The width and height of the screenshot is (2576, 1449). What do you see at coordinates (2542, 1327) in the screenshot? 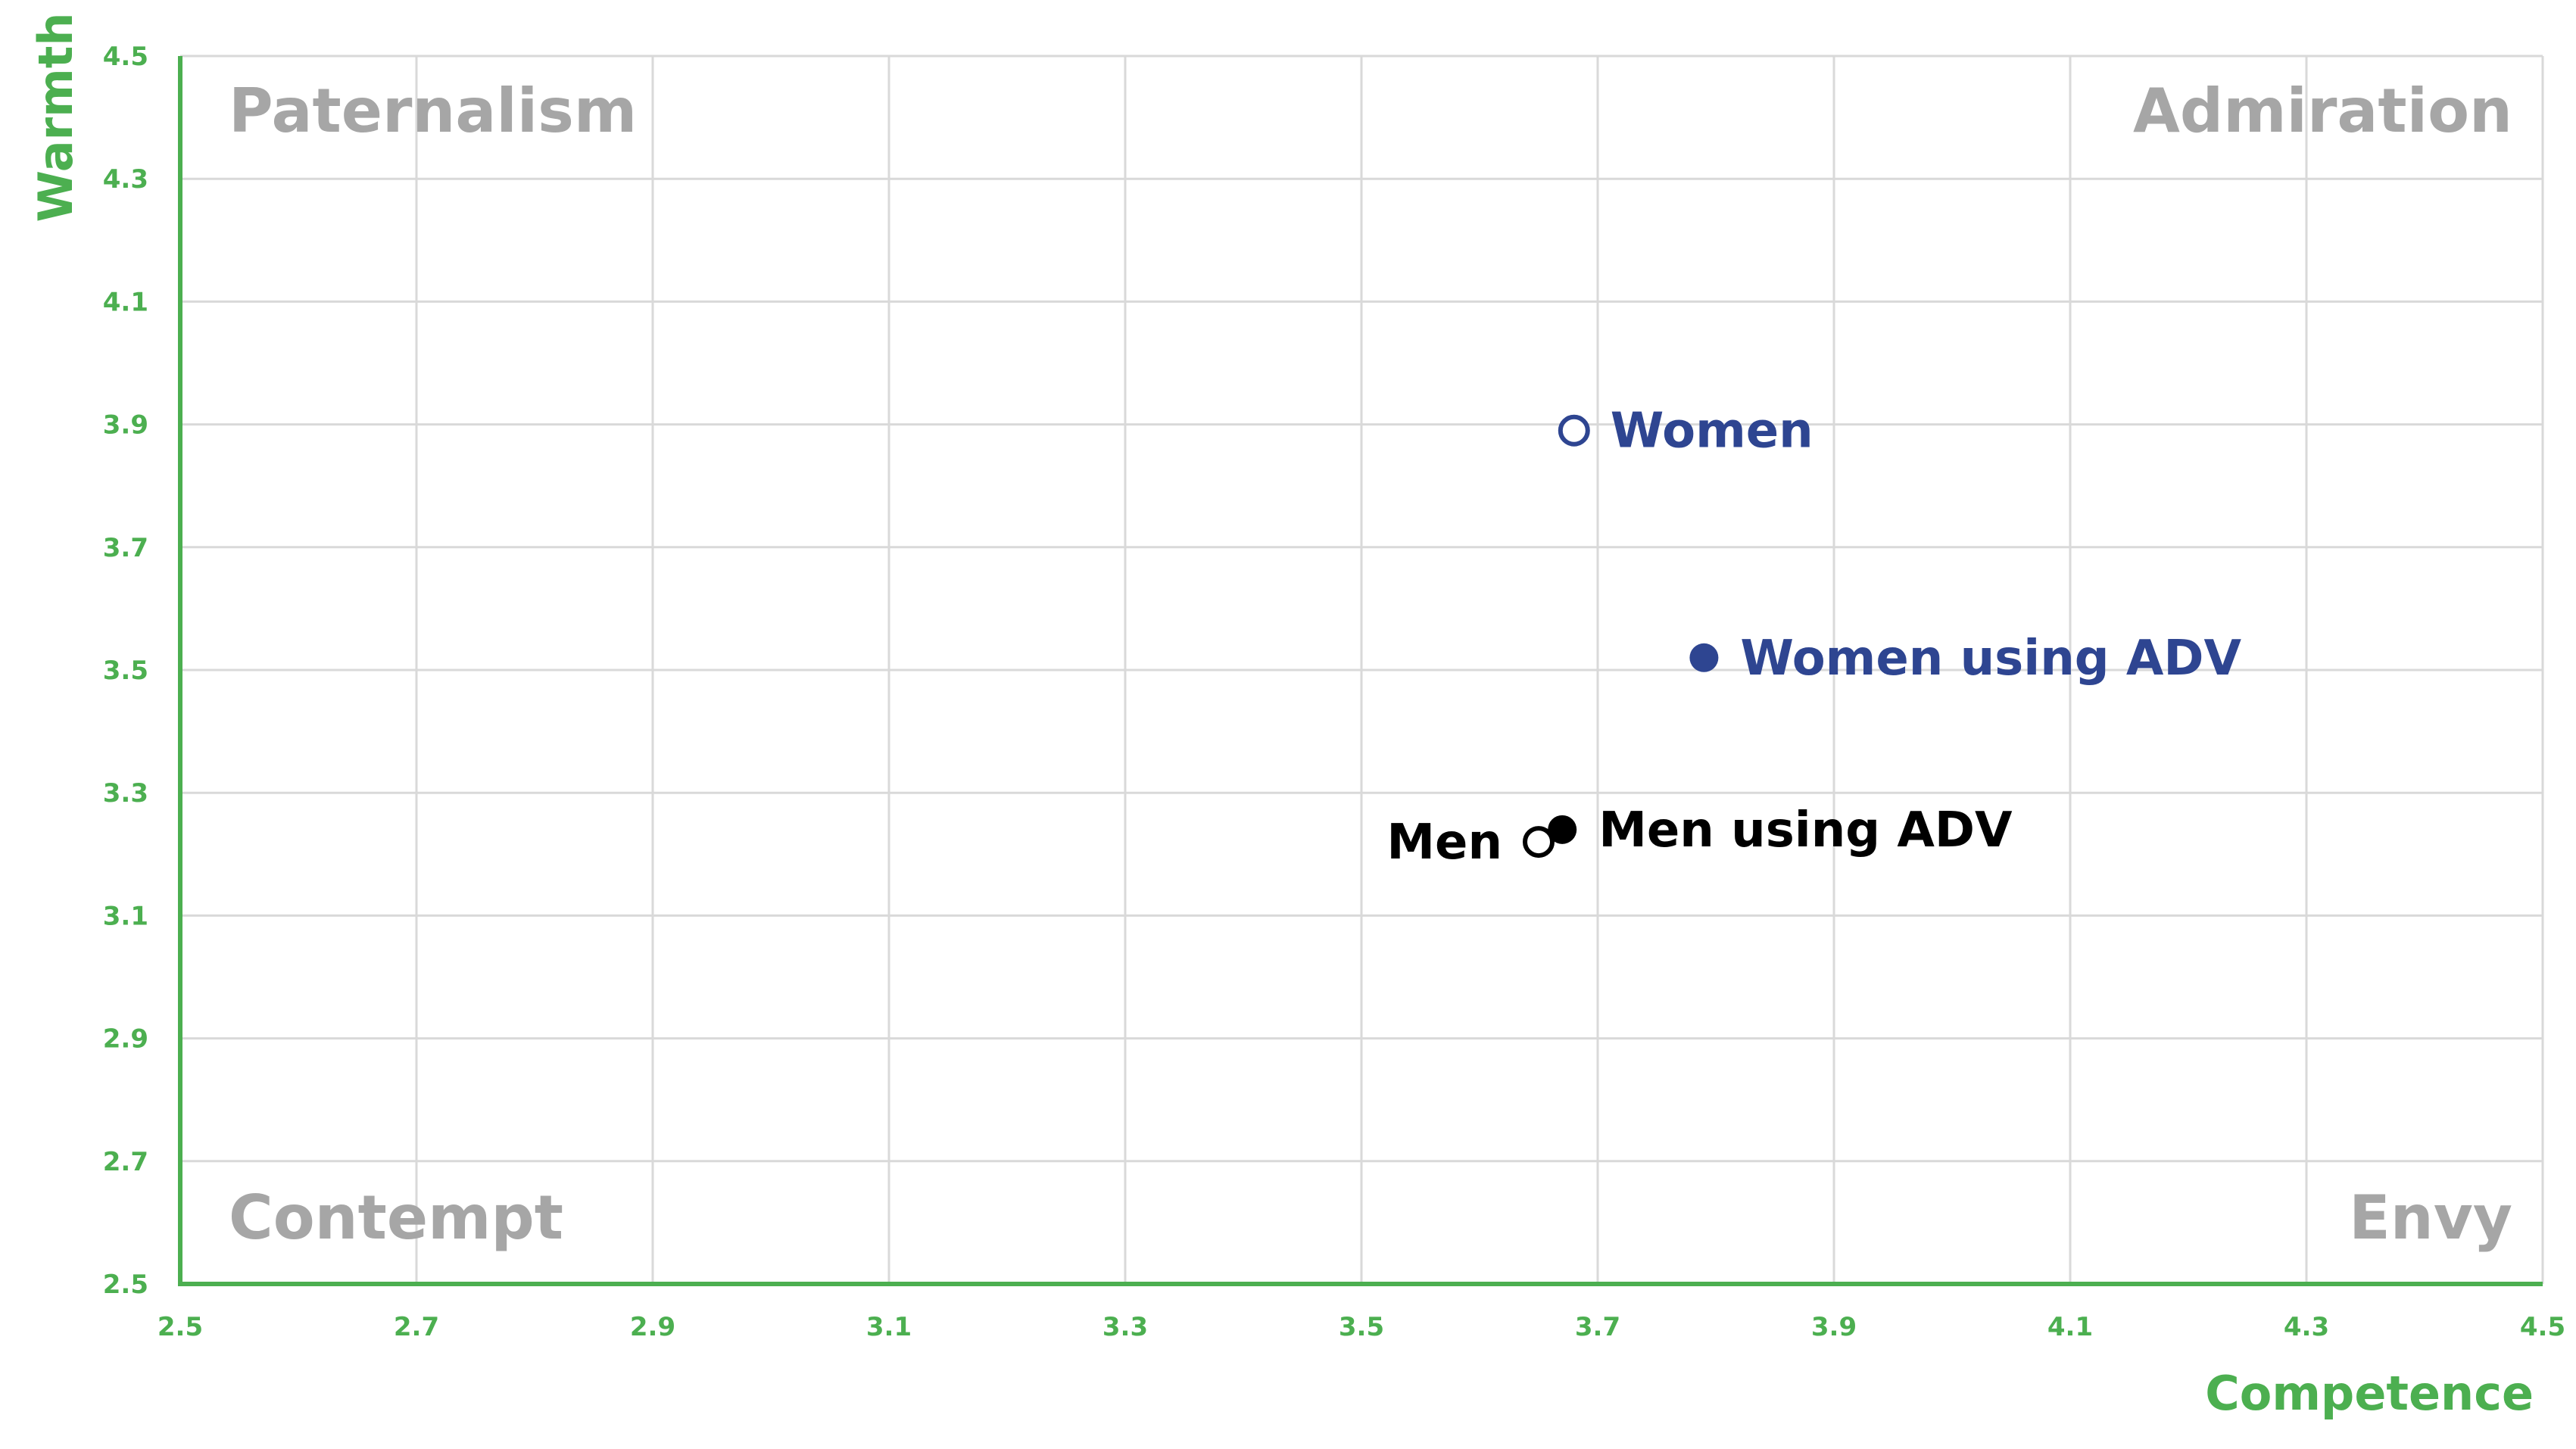
I see `x-tick-label: 4.5` at bounding box center [2542, 1327].